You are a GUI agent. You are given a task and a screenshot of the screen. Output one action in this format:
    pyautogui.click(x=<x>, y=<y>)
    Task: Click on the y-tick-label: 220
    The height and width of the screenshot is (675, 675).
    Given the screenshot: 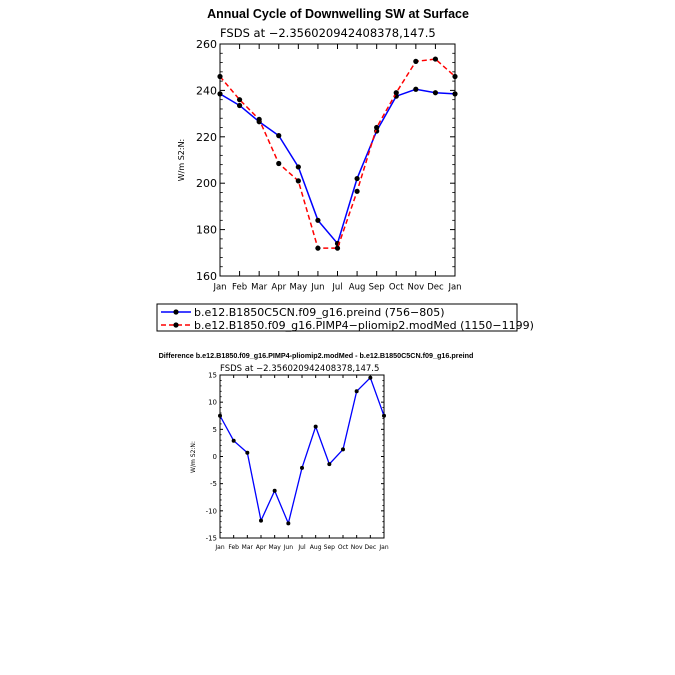 What is the action you would take?
    pyautogui.click(x=206, y=137)
    